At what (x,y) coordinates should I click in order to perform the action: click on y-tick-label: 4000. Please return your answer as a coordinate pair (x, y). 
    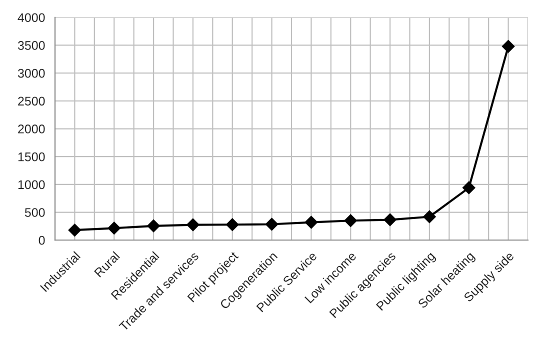
    Looking at the image, I should click on (31, 17).